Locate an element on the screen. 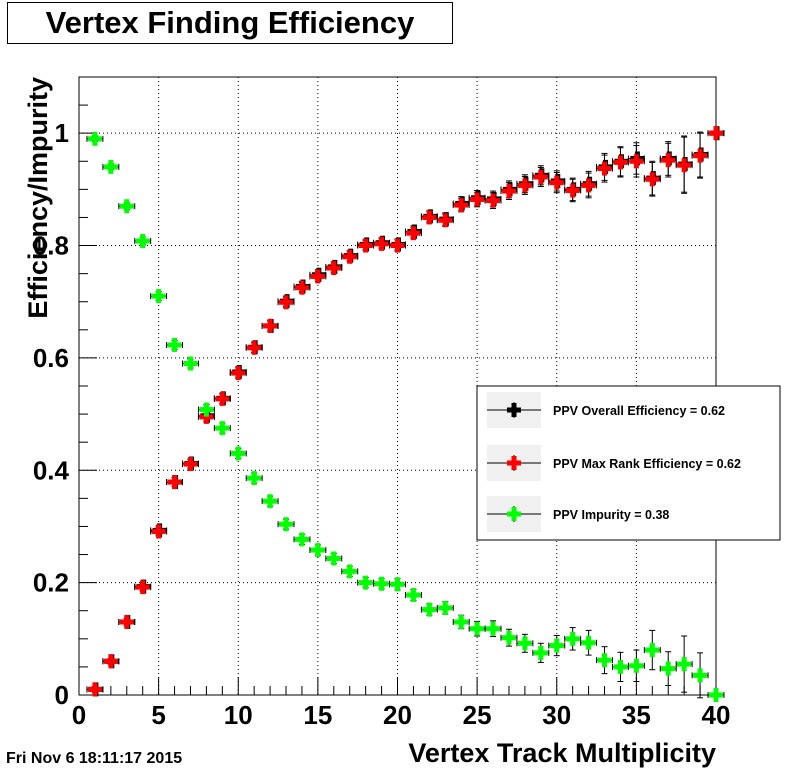 The image size is (796, 772). y-tick-label: 0.6 is located at coordinates (51, 358).